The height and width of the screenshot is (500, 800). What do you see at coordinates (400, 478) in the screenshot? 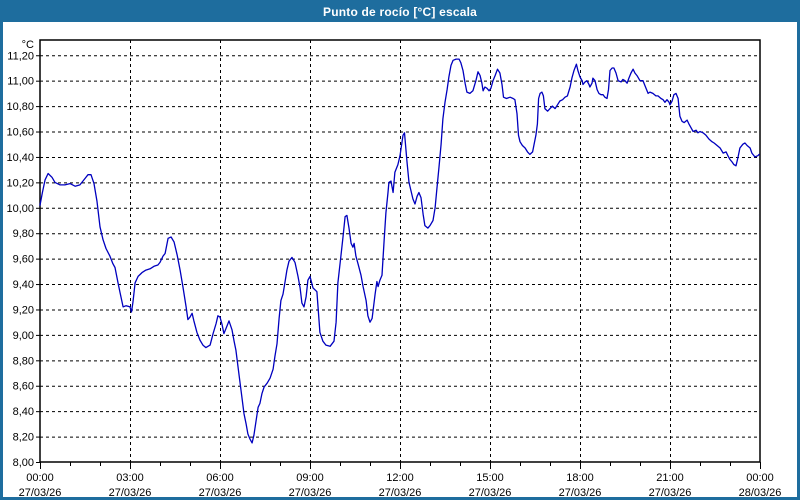
I see `svg-text: 12:00` at bounding box center [400, 478].